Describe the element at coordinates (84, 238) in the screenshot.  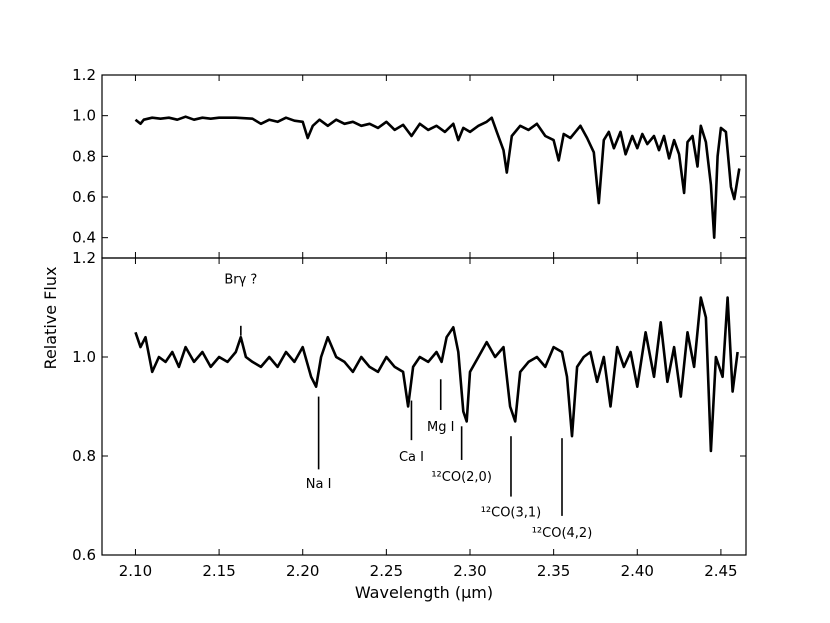
I see `y-tick-label: 0.4` at that location.